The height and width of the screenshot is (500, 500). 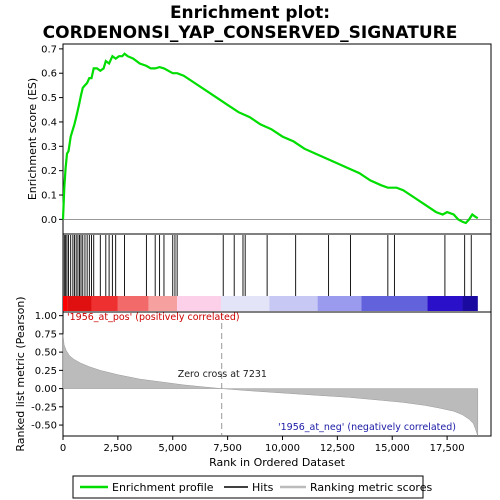 What do you see at coordinates (153, 317) in the screenshot?
I see `positive-correlation-label: '1956_at_pos' (positively correlated)` at bounding box center [153, 317].